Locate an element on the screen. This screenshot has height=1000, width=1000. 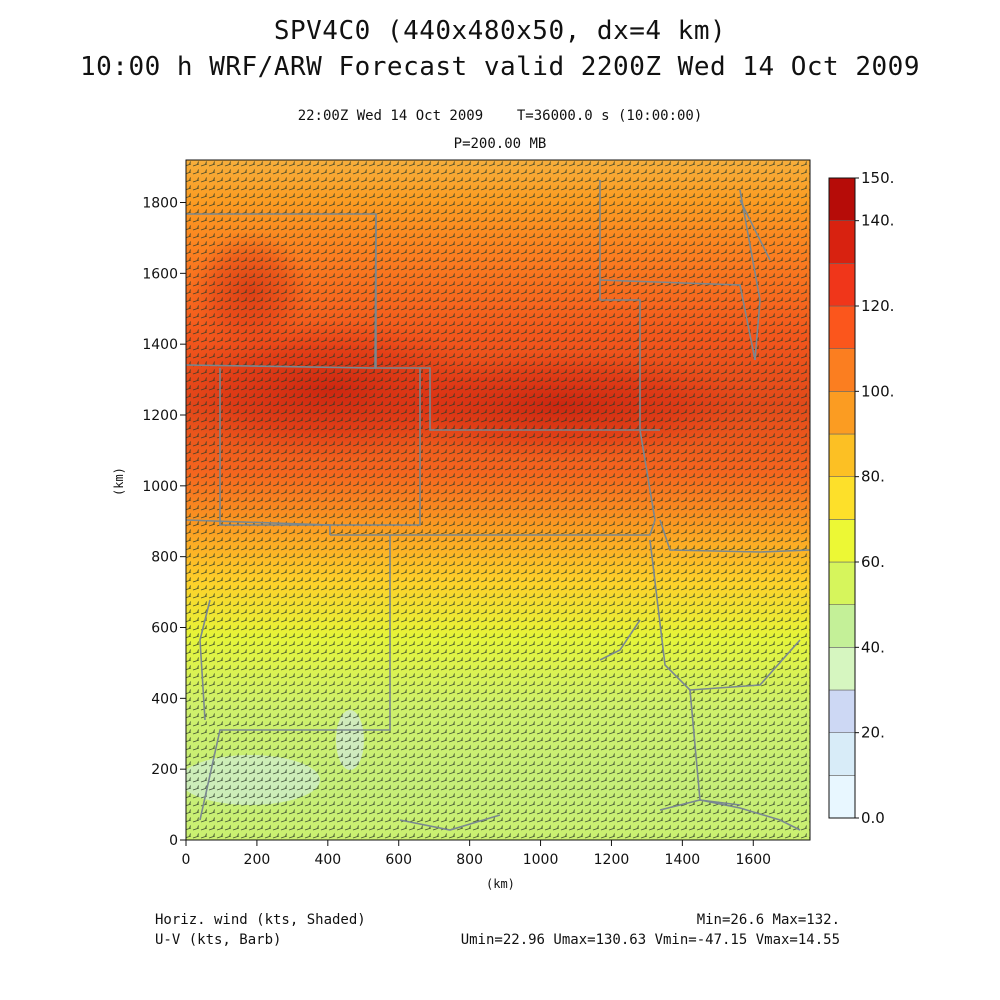
x-tick-label: 600 is located at coordinates (398, 860).